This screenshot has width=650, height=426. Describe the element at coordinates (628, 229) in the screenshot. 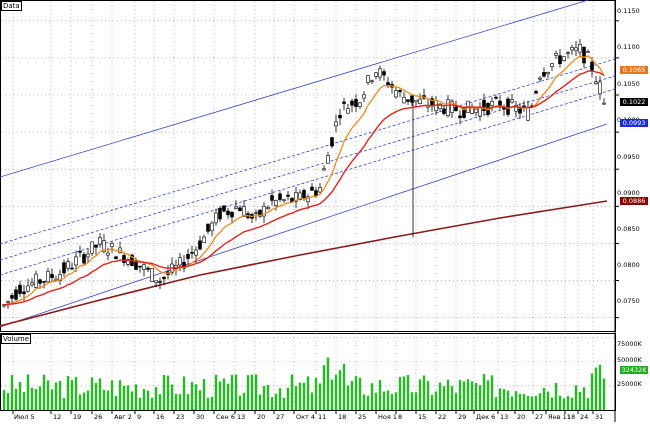

I see `y-tick-label: 0.0850` at that location.